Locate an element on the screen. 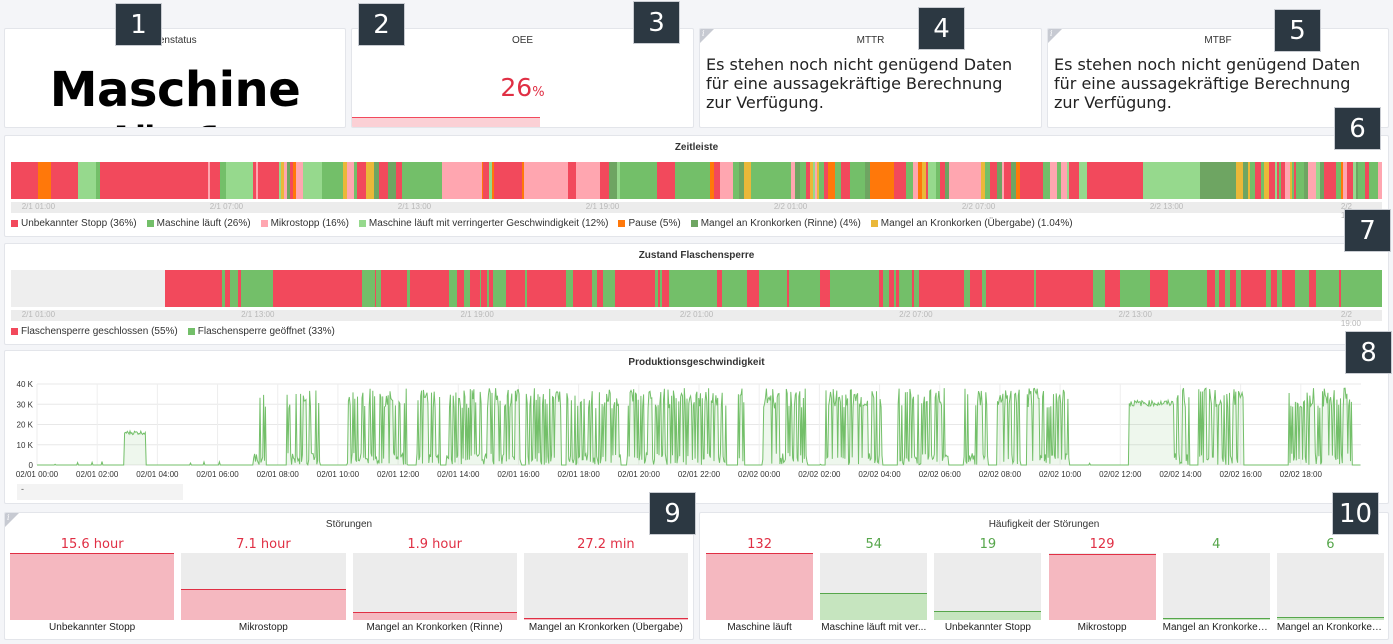  legend-item: Maschine läuft (26%) is located at coordinates (198, 223).